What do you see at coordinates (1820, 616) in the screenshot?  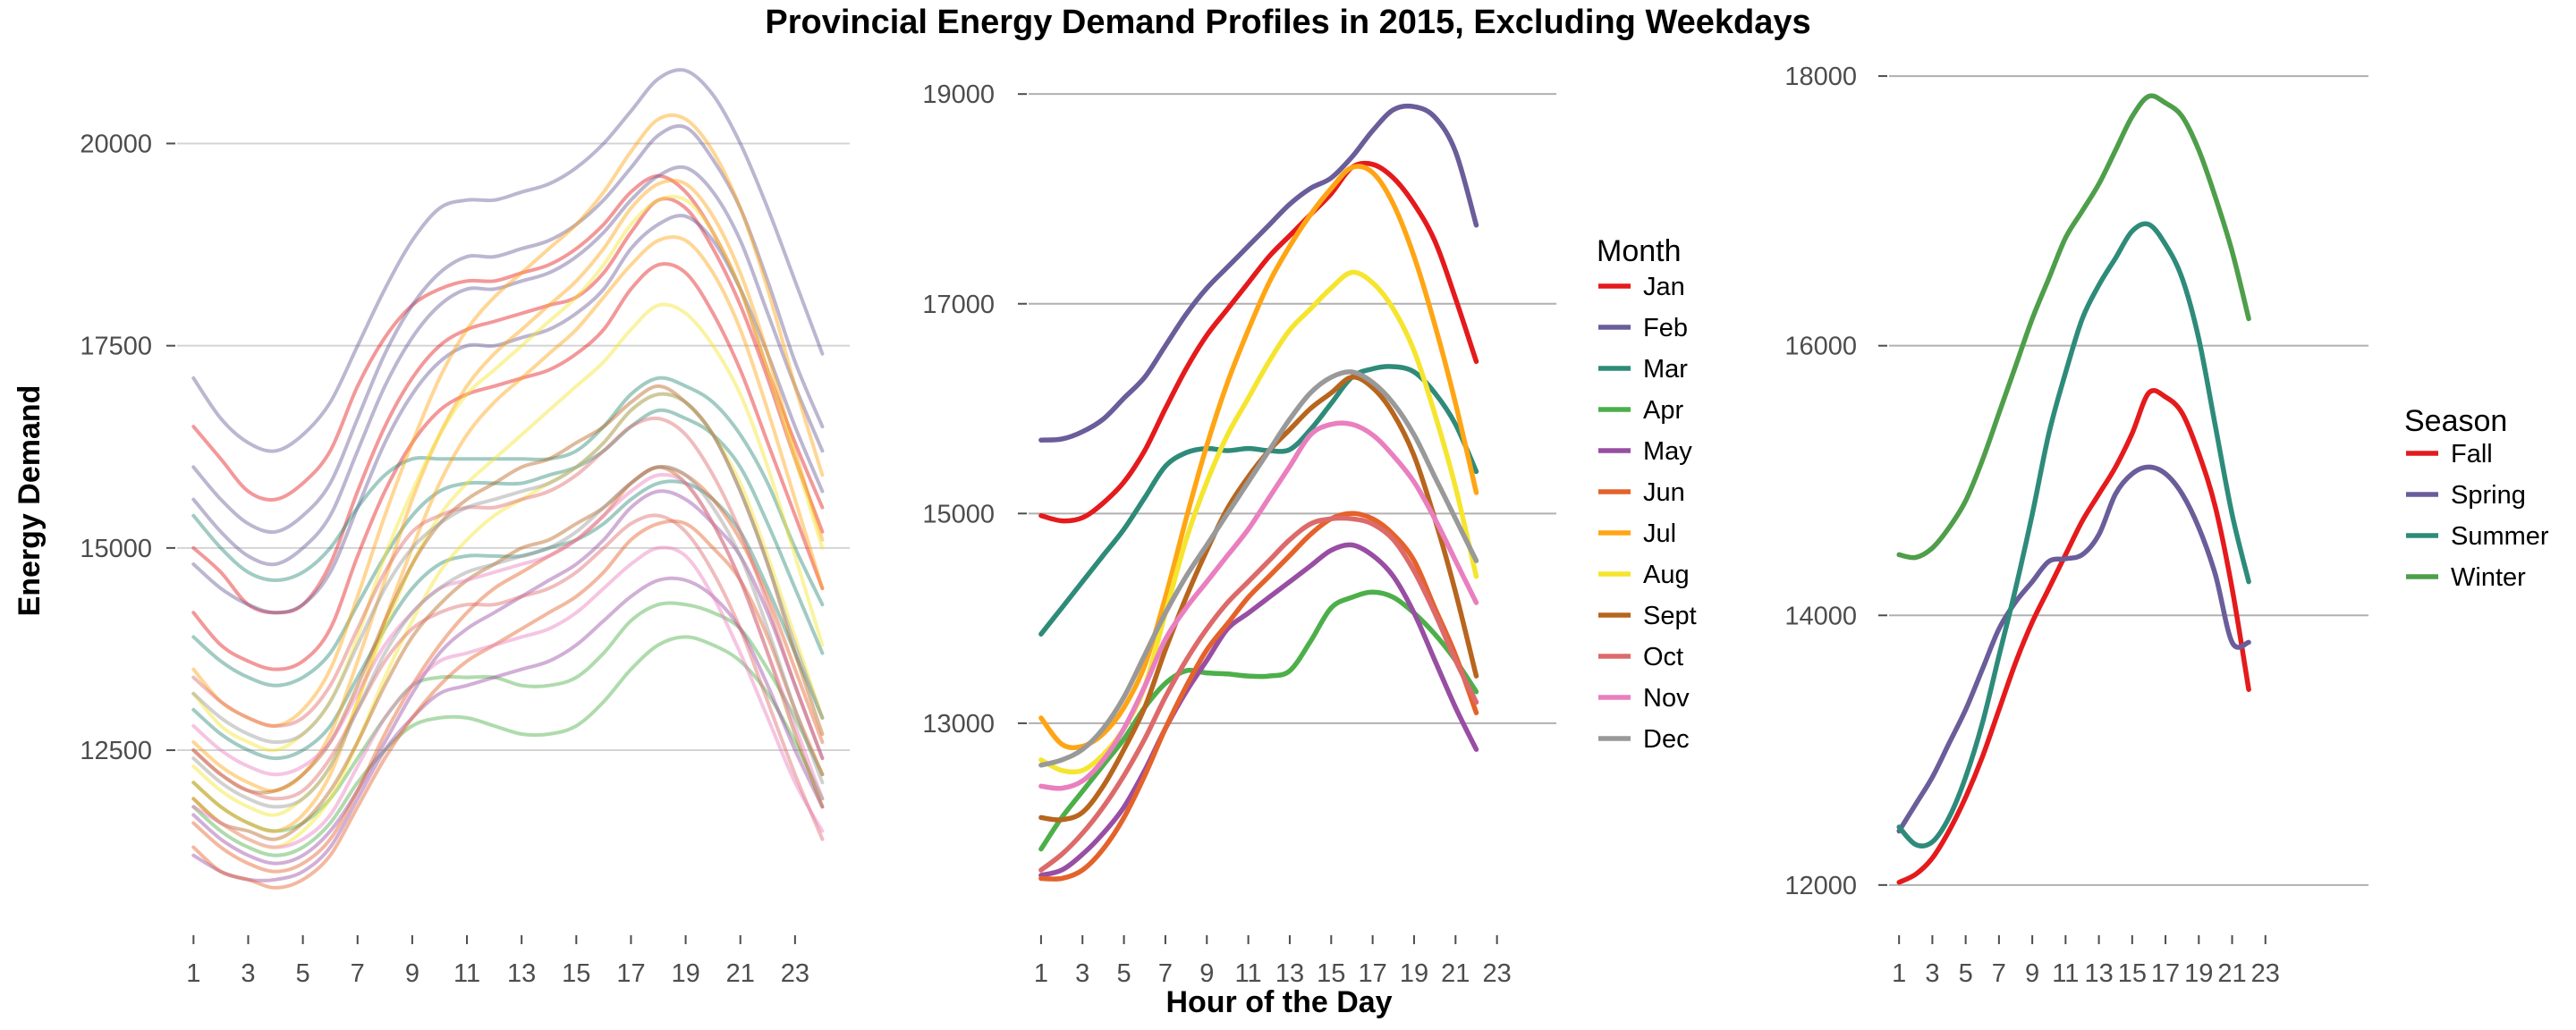 I see `y-tick-label: 14000` at bounding box center [1820, 616].